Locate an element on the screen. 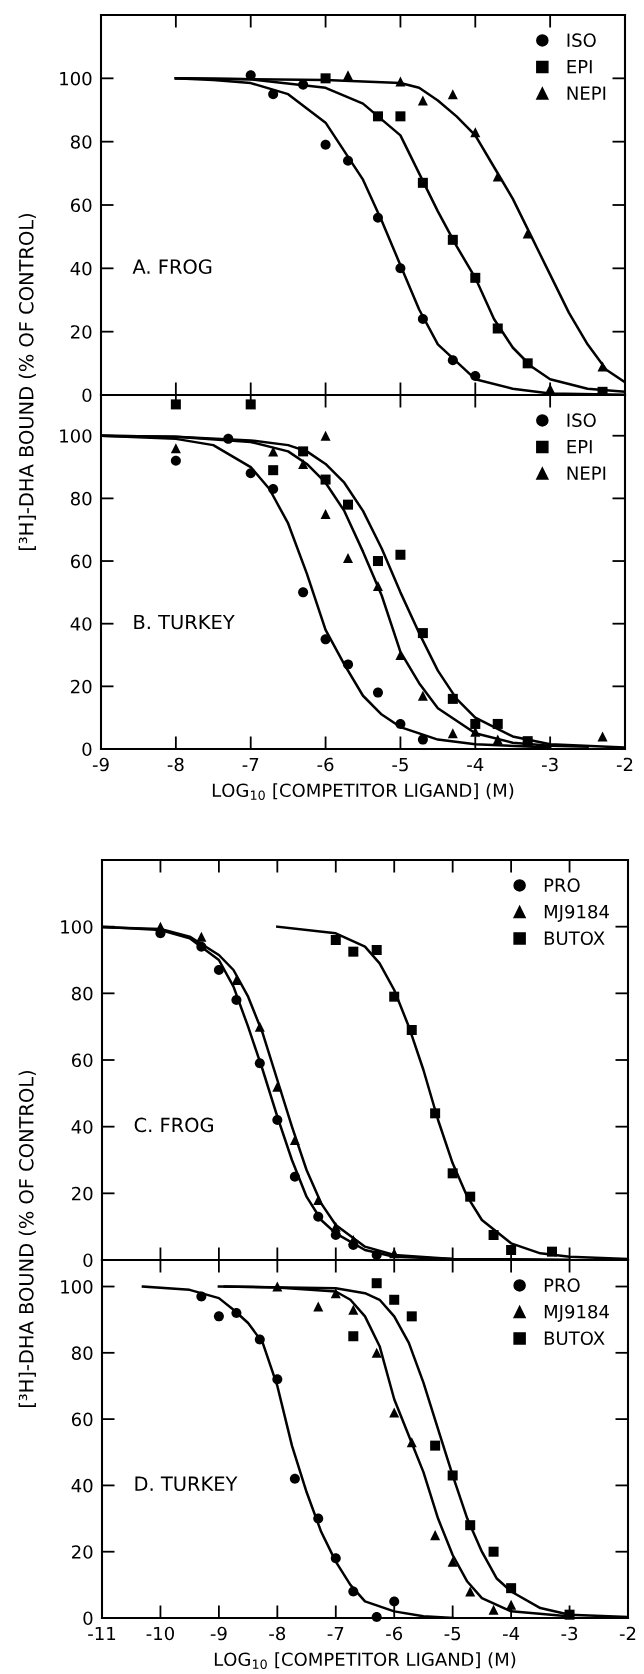 The width and height of the screenshot is (644, 1674). annotation: D. TURKEY is located at coordinates (186, 1484).